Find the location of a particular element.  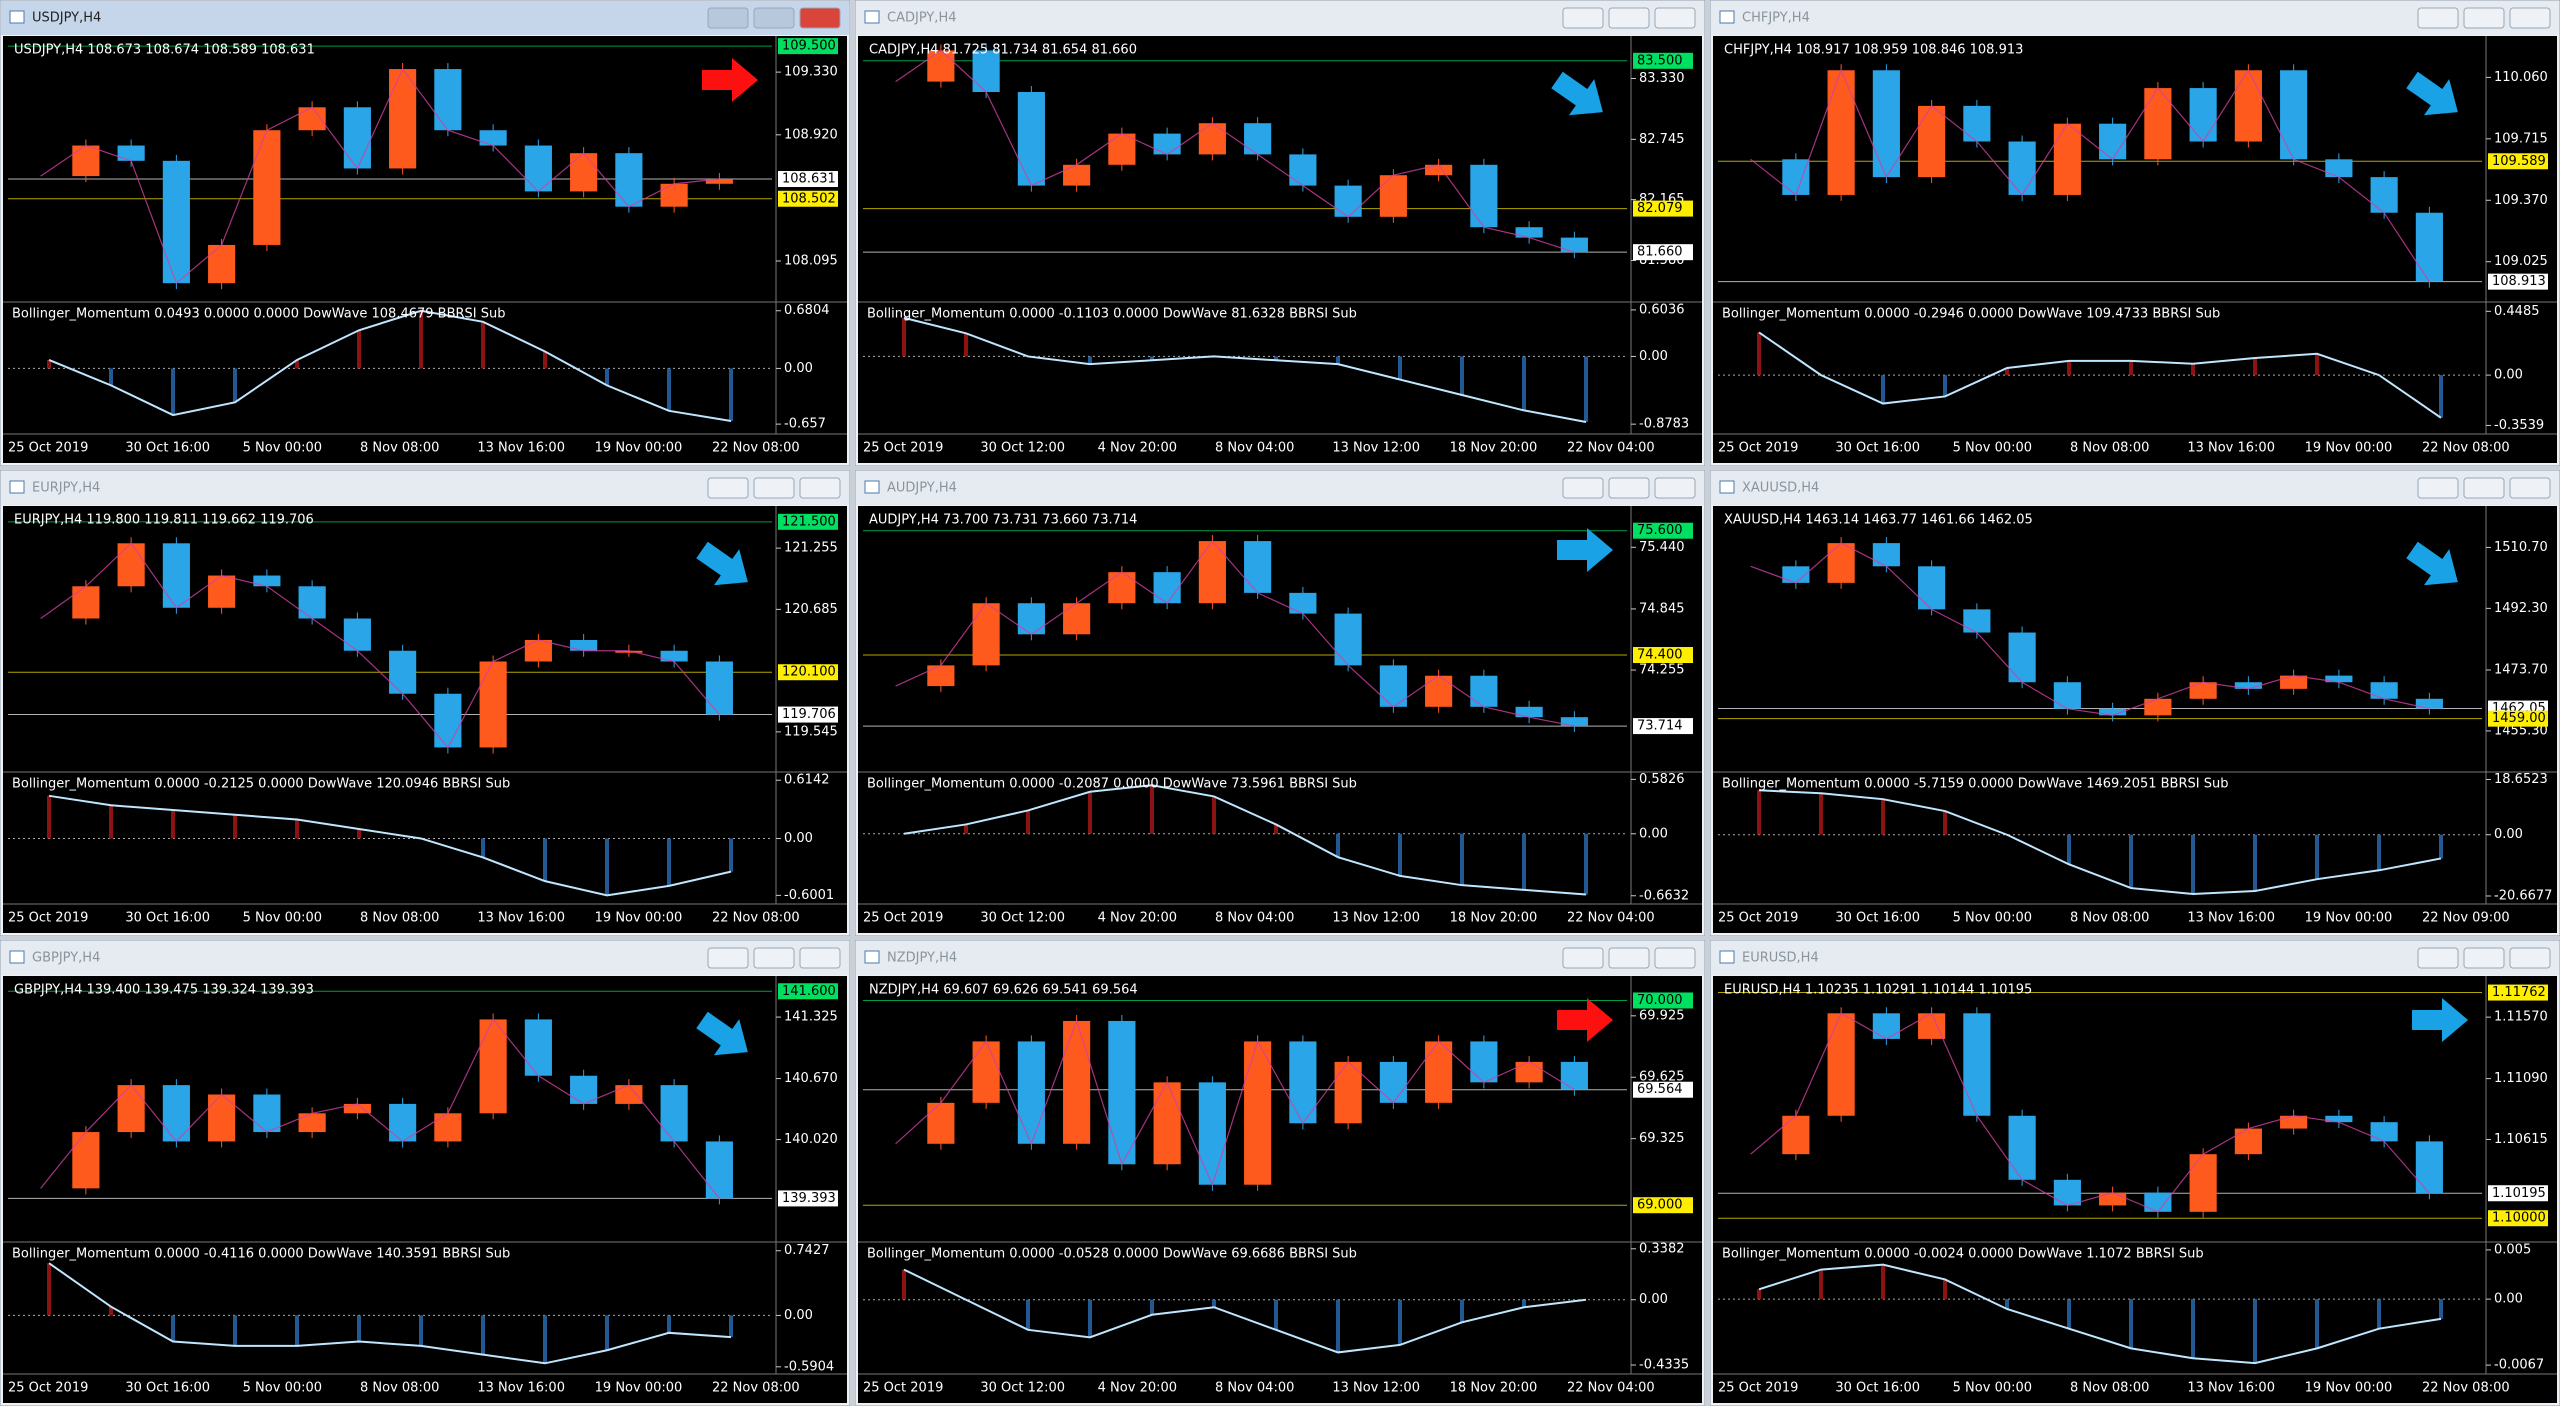

sub-scale-label: 18.6523 is located at coordinates (2521, 779).